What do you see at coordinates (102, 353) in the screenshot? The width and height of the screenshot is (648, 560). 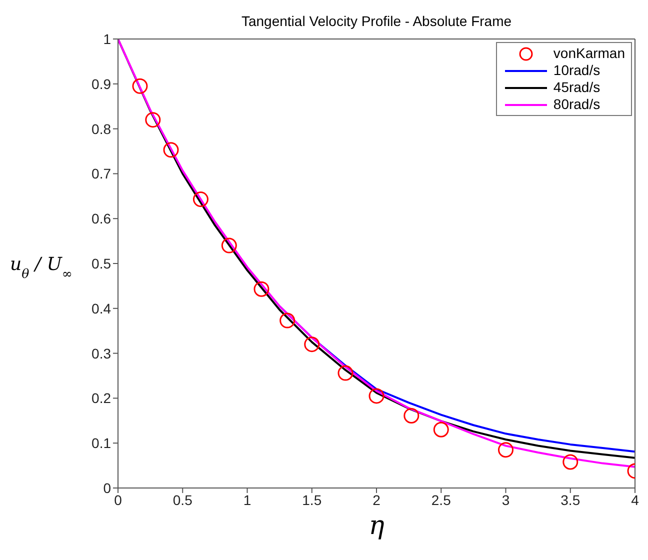 I see `y-tick-label: 0.3` at bounding box center [102, 353].